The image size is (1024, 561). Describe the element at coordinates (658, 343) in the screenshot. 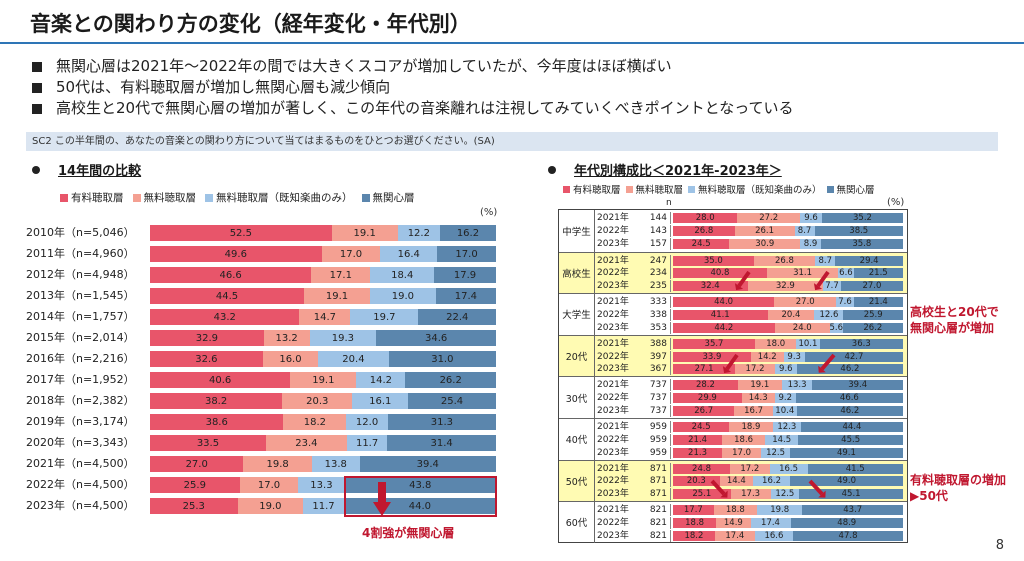

I see `sample-size: 388` at that location.